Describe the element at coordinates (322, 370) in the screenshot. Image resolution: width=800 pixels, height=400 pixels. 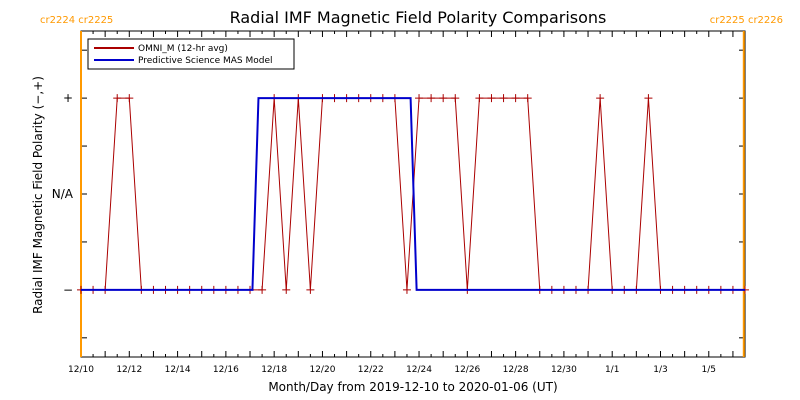
I see `x-tick-label: 12/20` at that location.